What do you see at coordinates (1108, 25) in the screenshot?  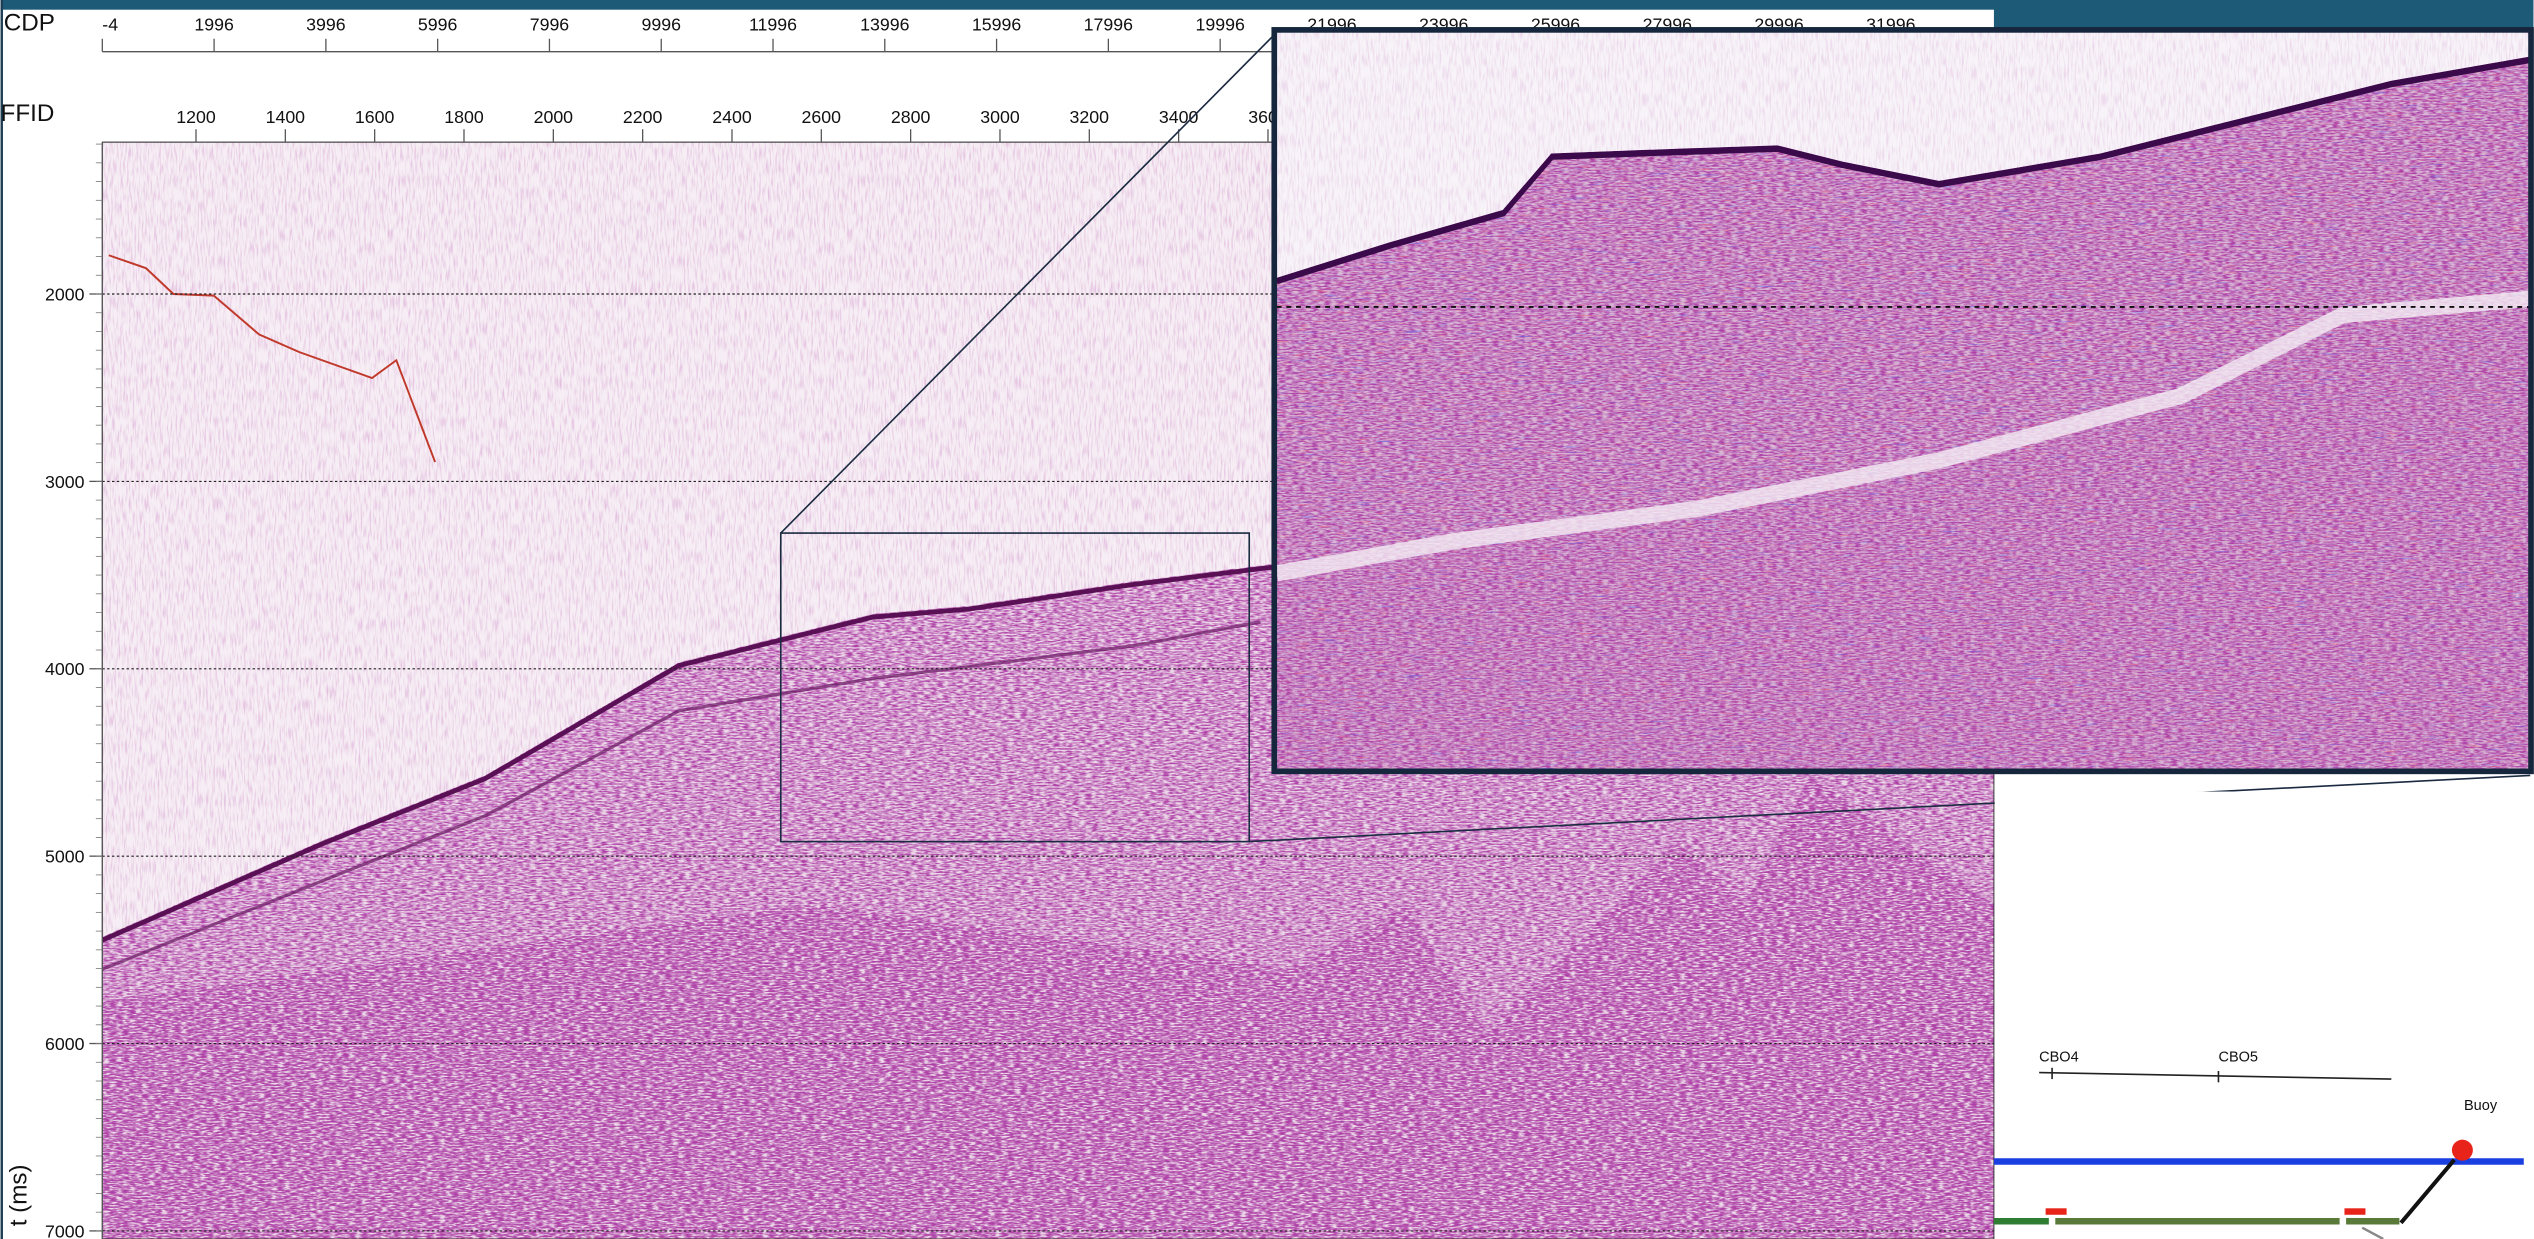 I see `cdp-tick-label: 17996` at bounding box center [1108, 25].